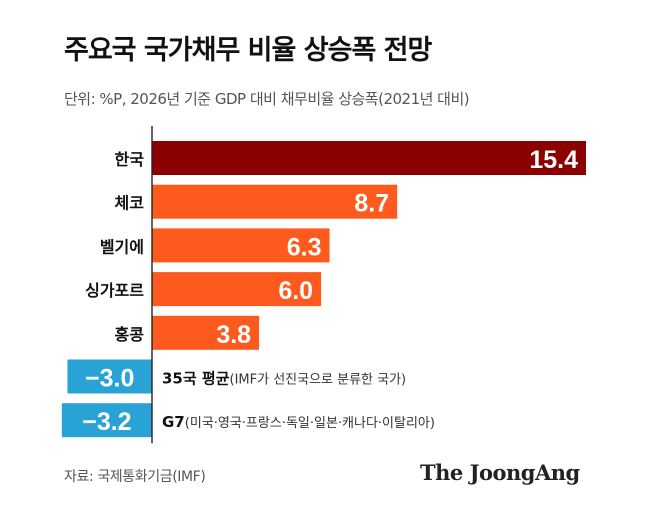 The width and height of the screenshot is (664, 506). What do you see at coordinates (109, 379) in the screenshot?
I see `bar-value-label: −3.0` at bounding box center [109, 379].